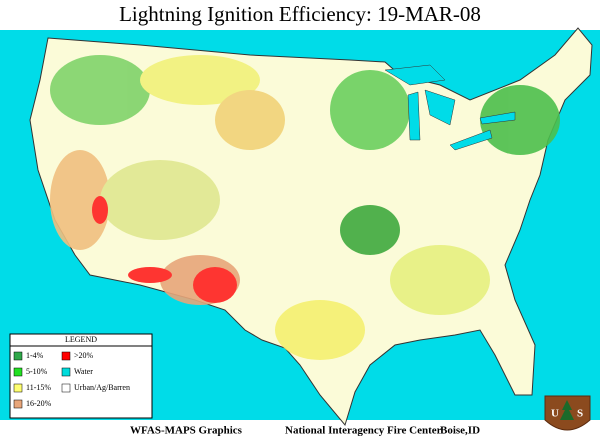 The height and width of the screenshot is (445, 600). What do you see at coordinates (39, 403) in the screenshot?
I see `legend-label: 16-20%` at bounding box center [39, 403].